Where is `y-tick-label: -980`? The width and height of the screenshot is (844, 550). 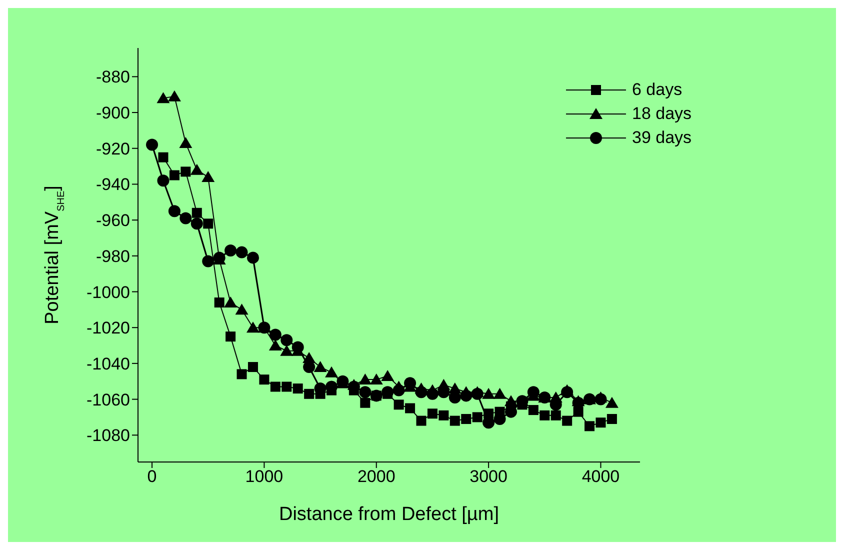 y-tick-label: -980 is located at coordinates (113, 256).